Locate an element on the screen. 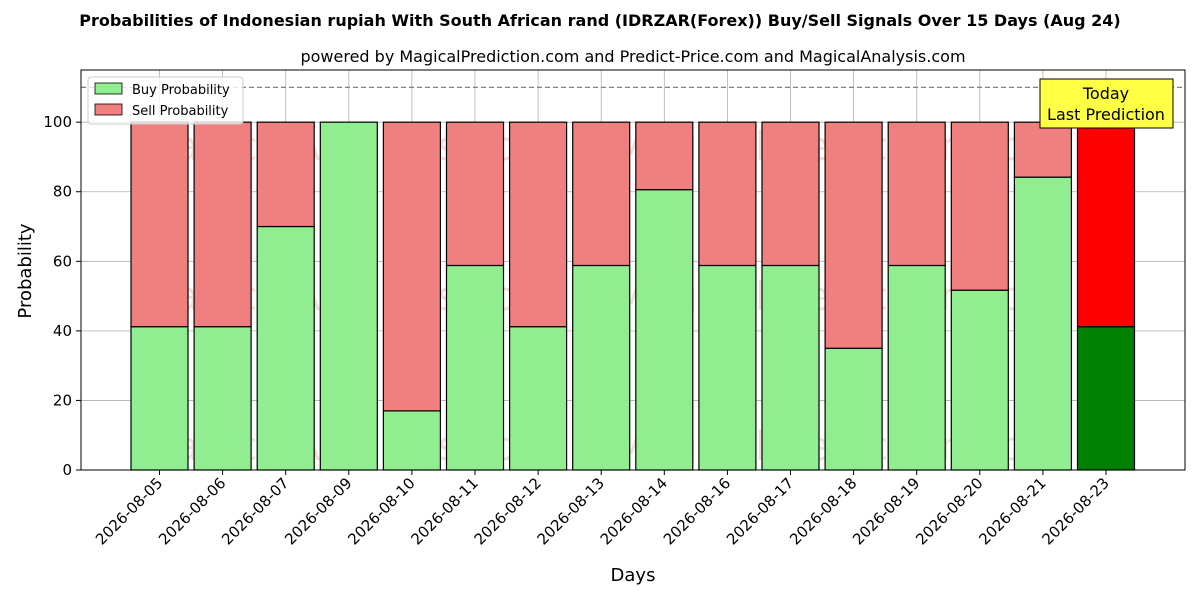 The image size is (1200, 600). x-tick-label: 2026-08-12 is located at coordinates (508, 511).